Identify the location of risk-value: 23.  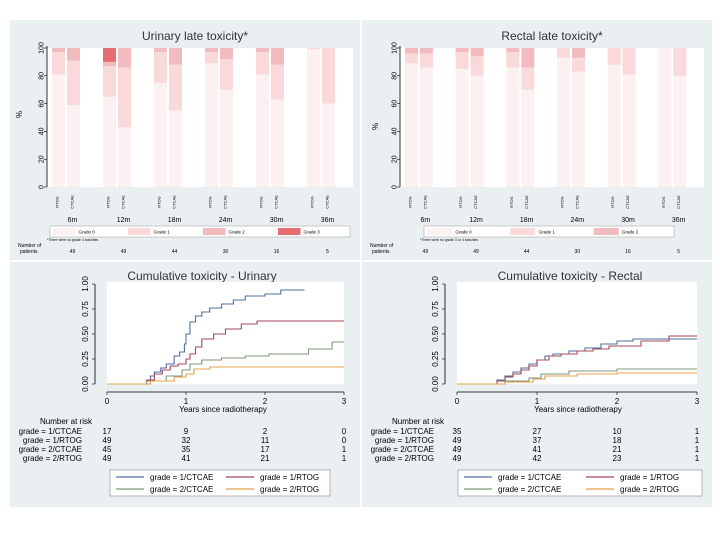
(617, 458).